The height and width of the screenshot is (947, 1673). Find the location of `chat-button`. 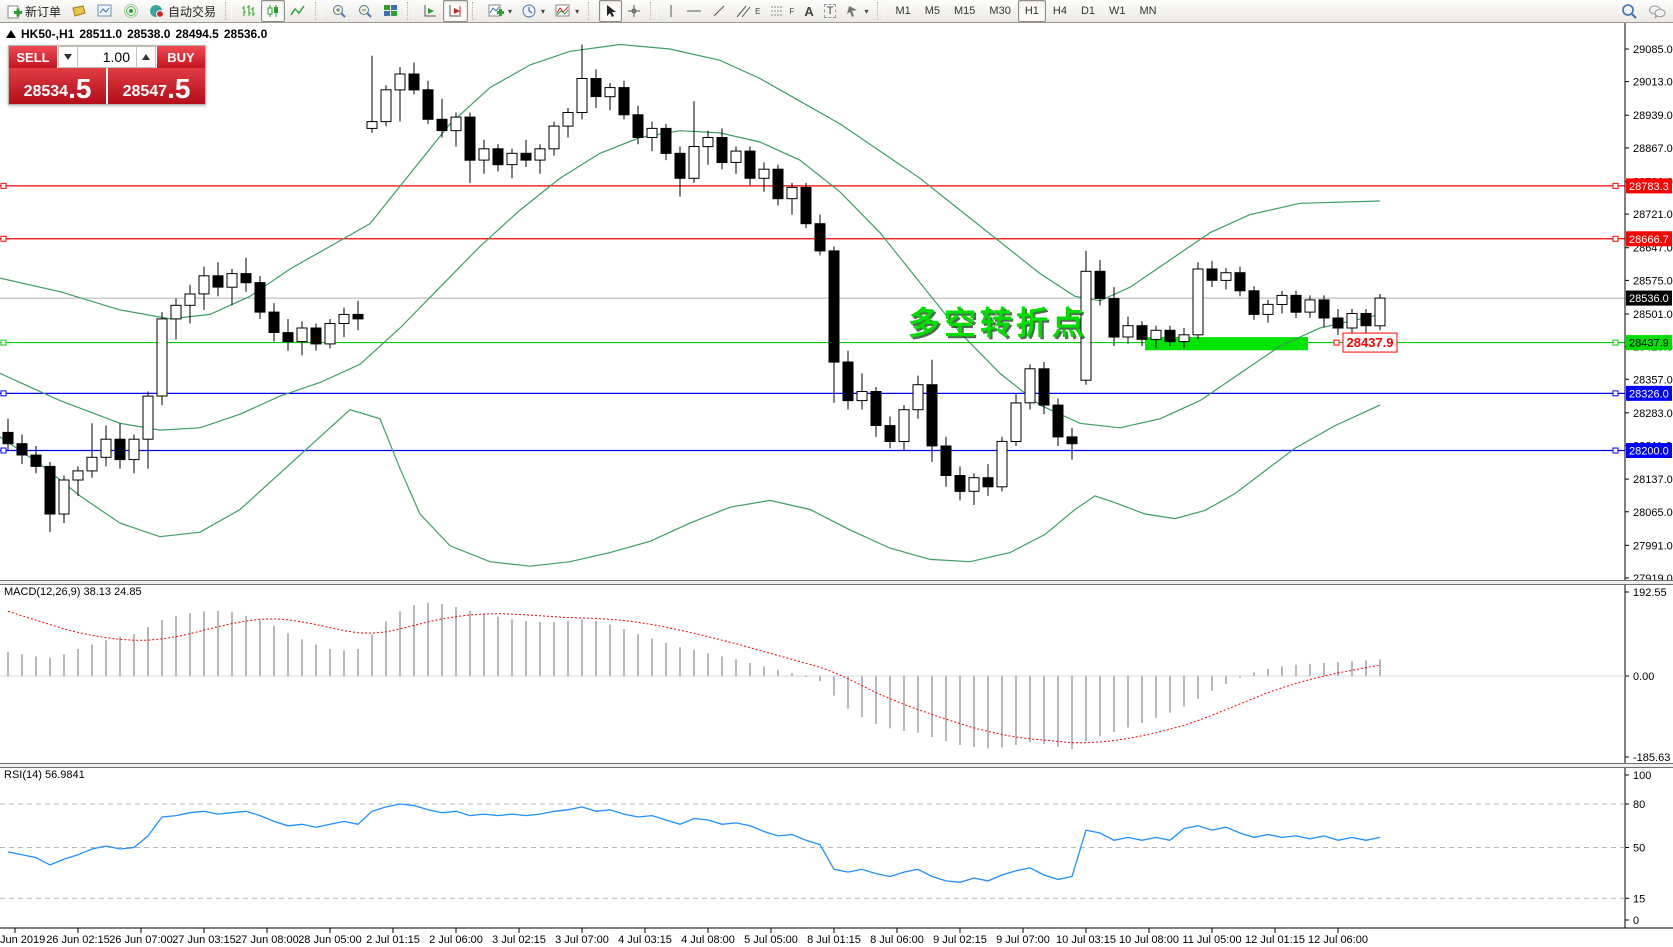

chat-button is located at coordinates (1657, 11).